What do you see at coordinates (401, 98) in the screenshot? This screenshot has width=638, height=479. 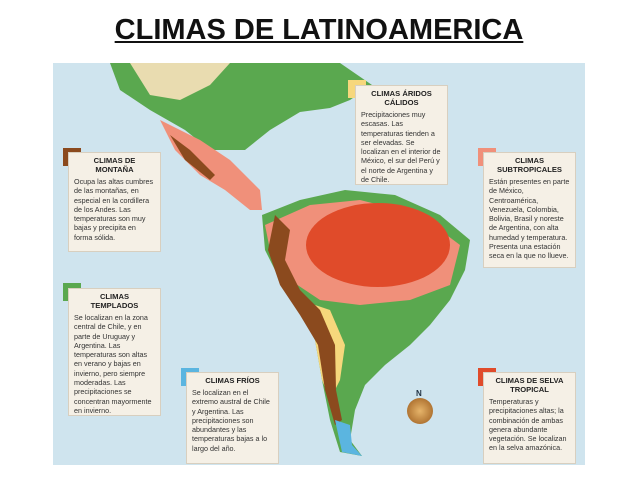 I see `legend-title: CLIMAS ÁRIDOS CÁLIDOS` at bounding box center [401, 98].